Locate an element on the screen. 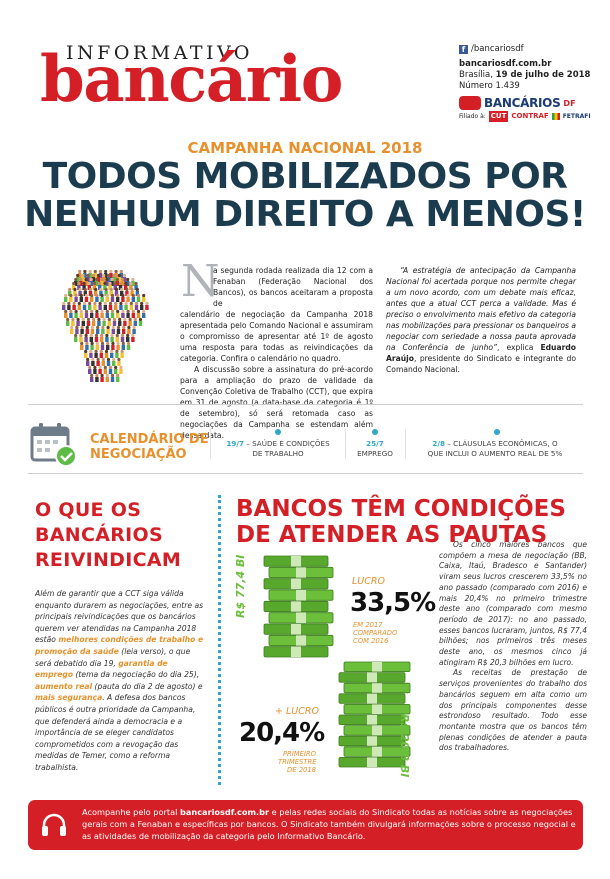 This screenshot has height=879, width=610. calendar-item-date: 19/7 is located at coordinates (235, 443).